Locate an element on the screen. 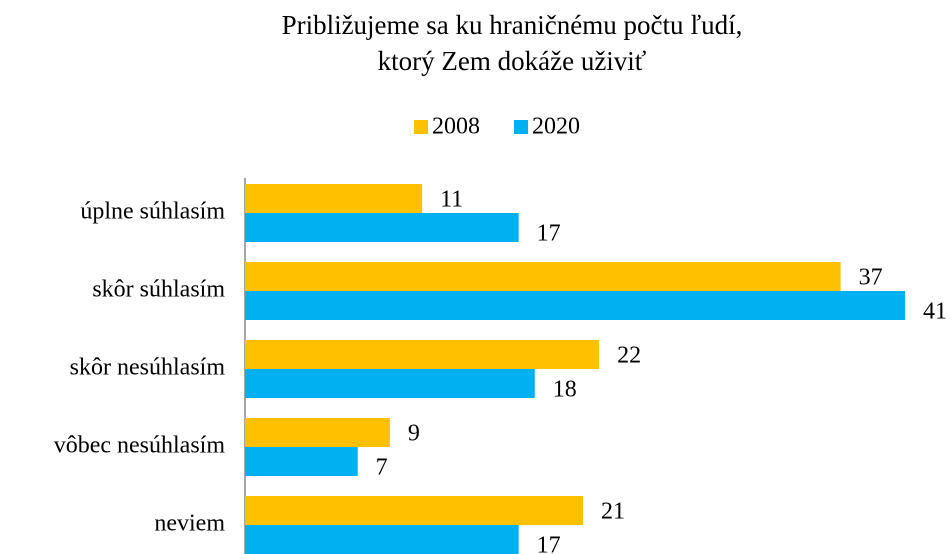 The width and height of the screenshot is (952, 554). value-label: 22 is located at coordinates (629, 356).